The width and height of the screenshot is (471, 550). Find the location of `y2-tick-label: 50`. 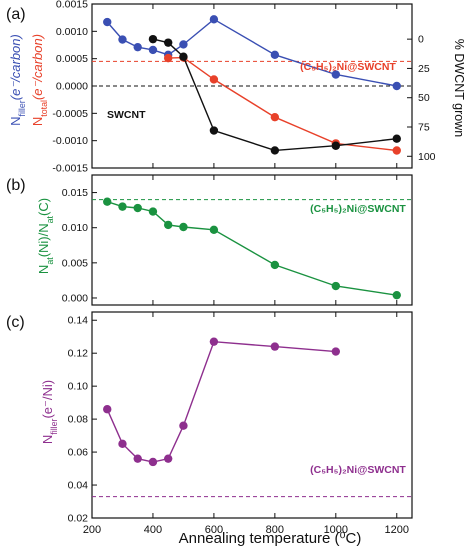

y2-tick-label: 50 is located at coordinates (424, 98).